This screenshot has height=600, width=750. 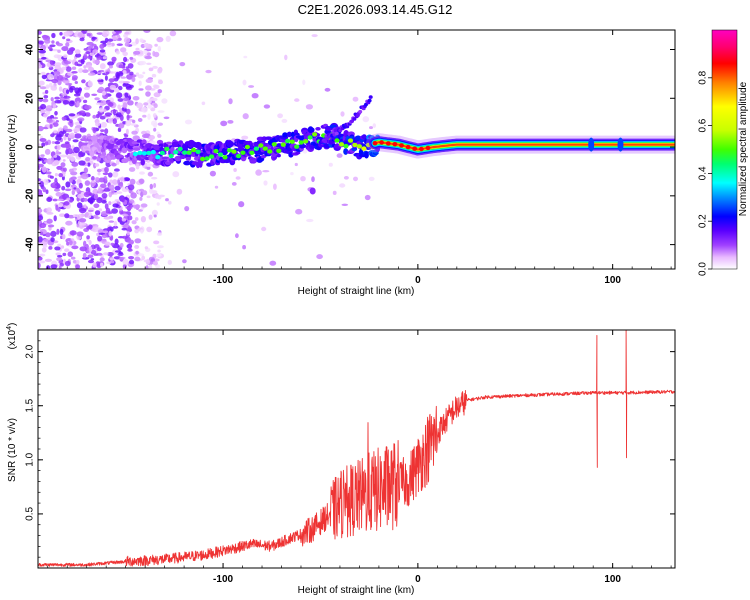 I want to click on snr-ylabel: SNR (10 * v/v), so click(x=12, y=450).